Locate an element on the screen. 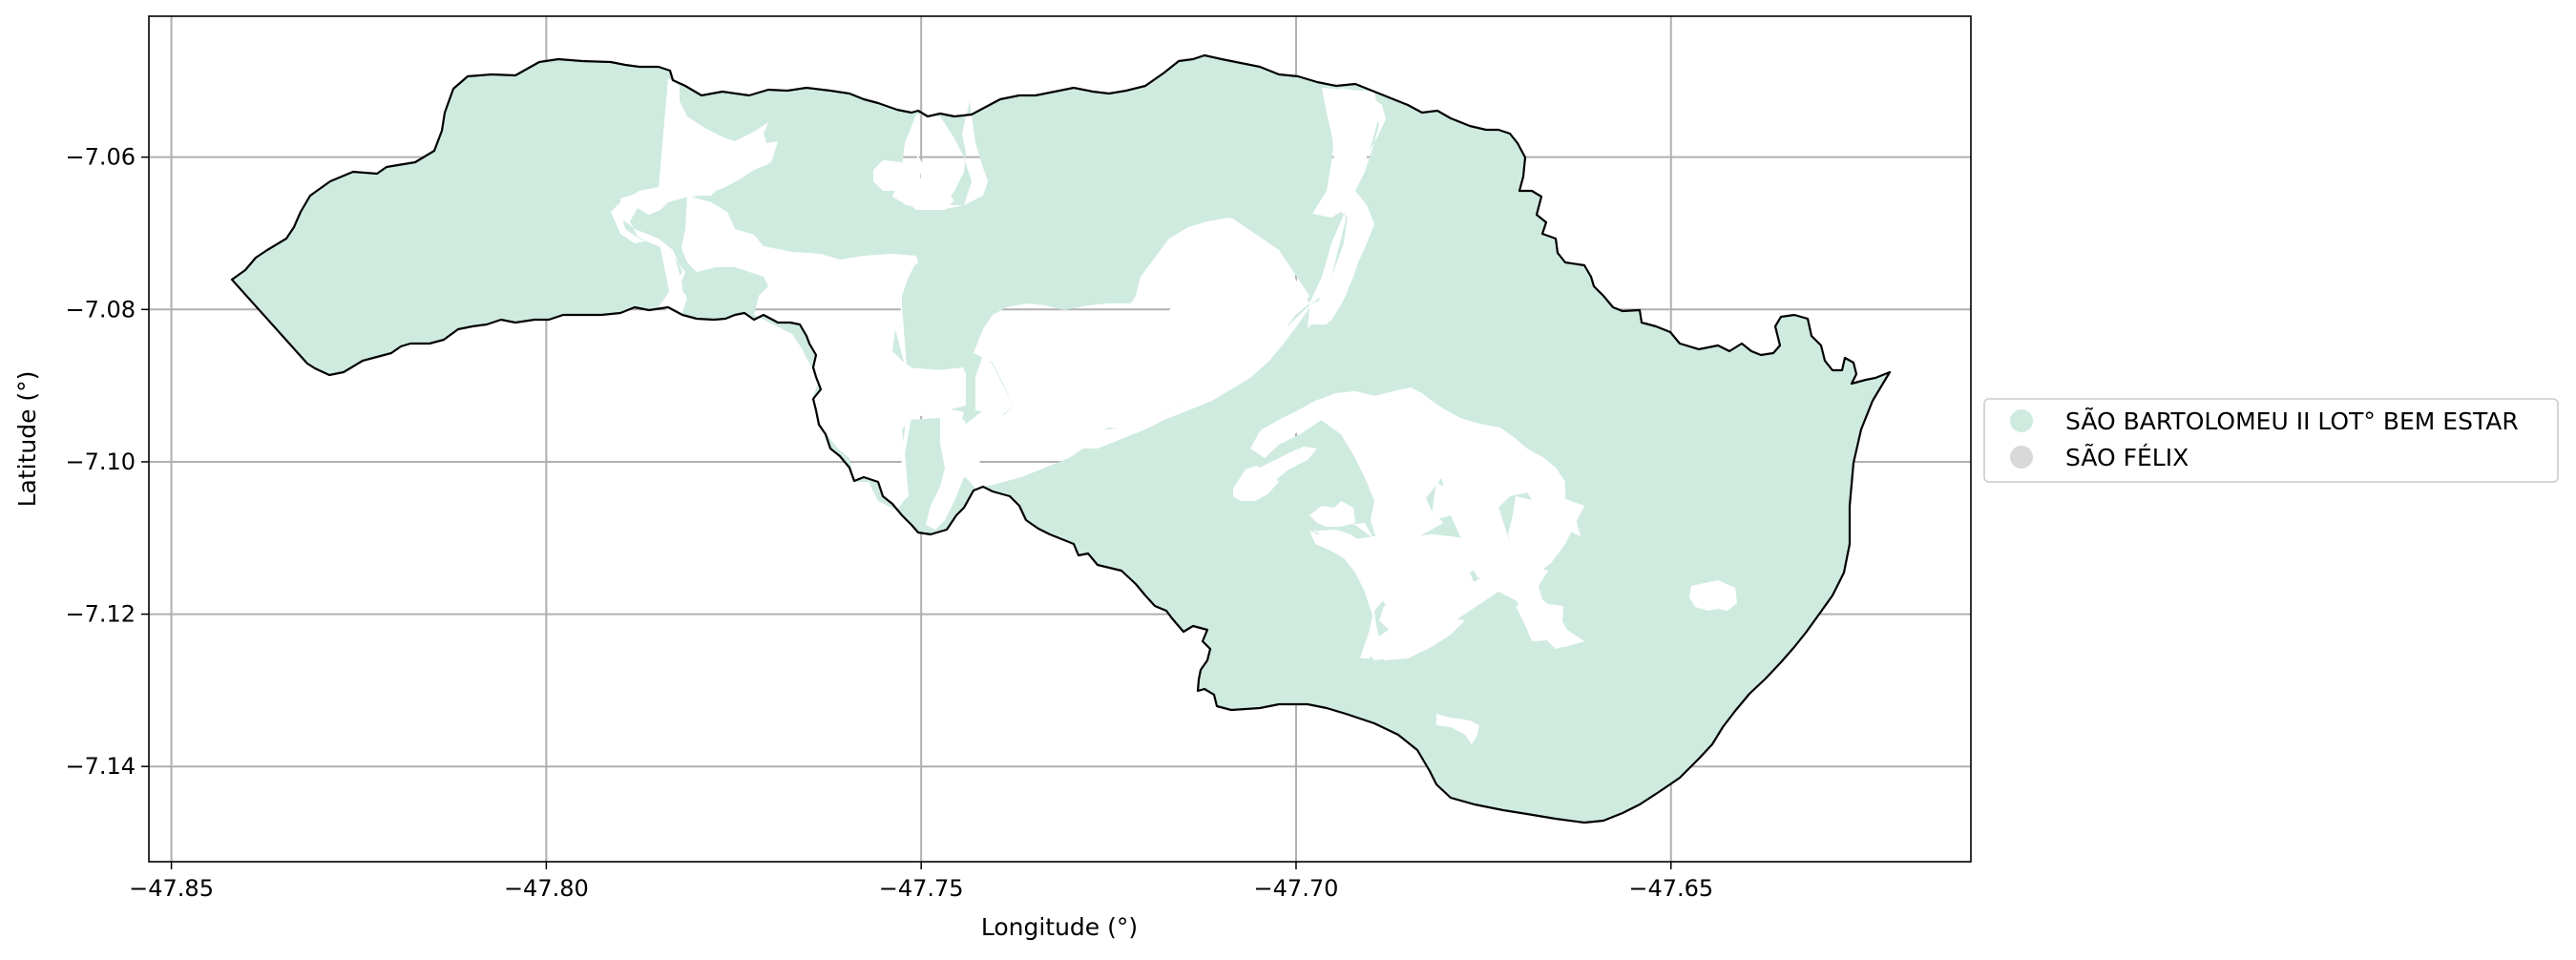 Image resolution: width=2576 pixels, height=960 pixels. legend-label: SÃO BARTOLOMEU II LOT° BEM ESTAR is located at coordinates (2292, 421).